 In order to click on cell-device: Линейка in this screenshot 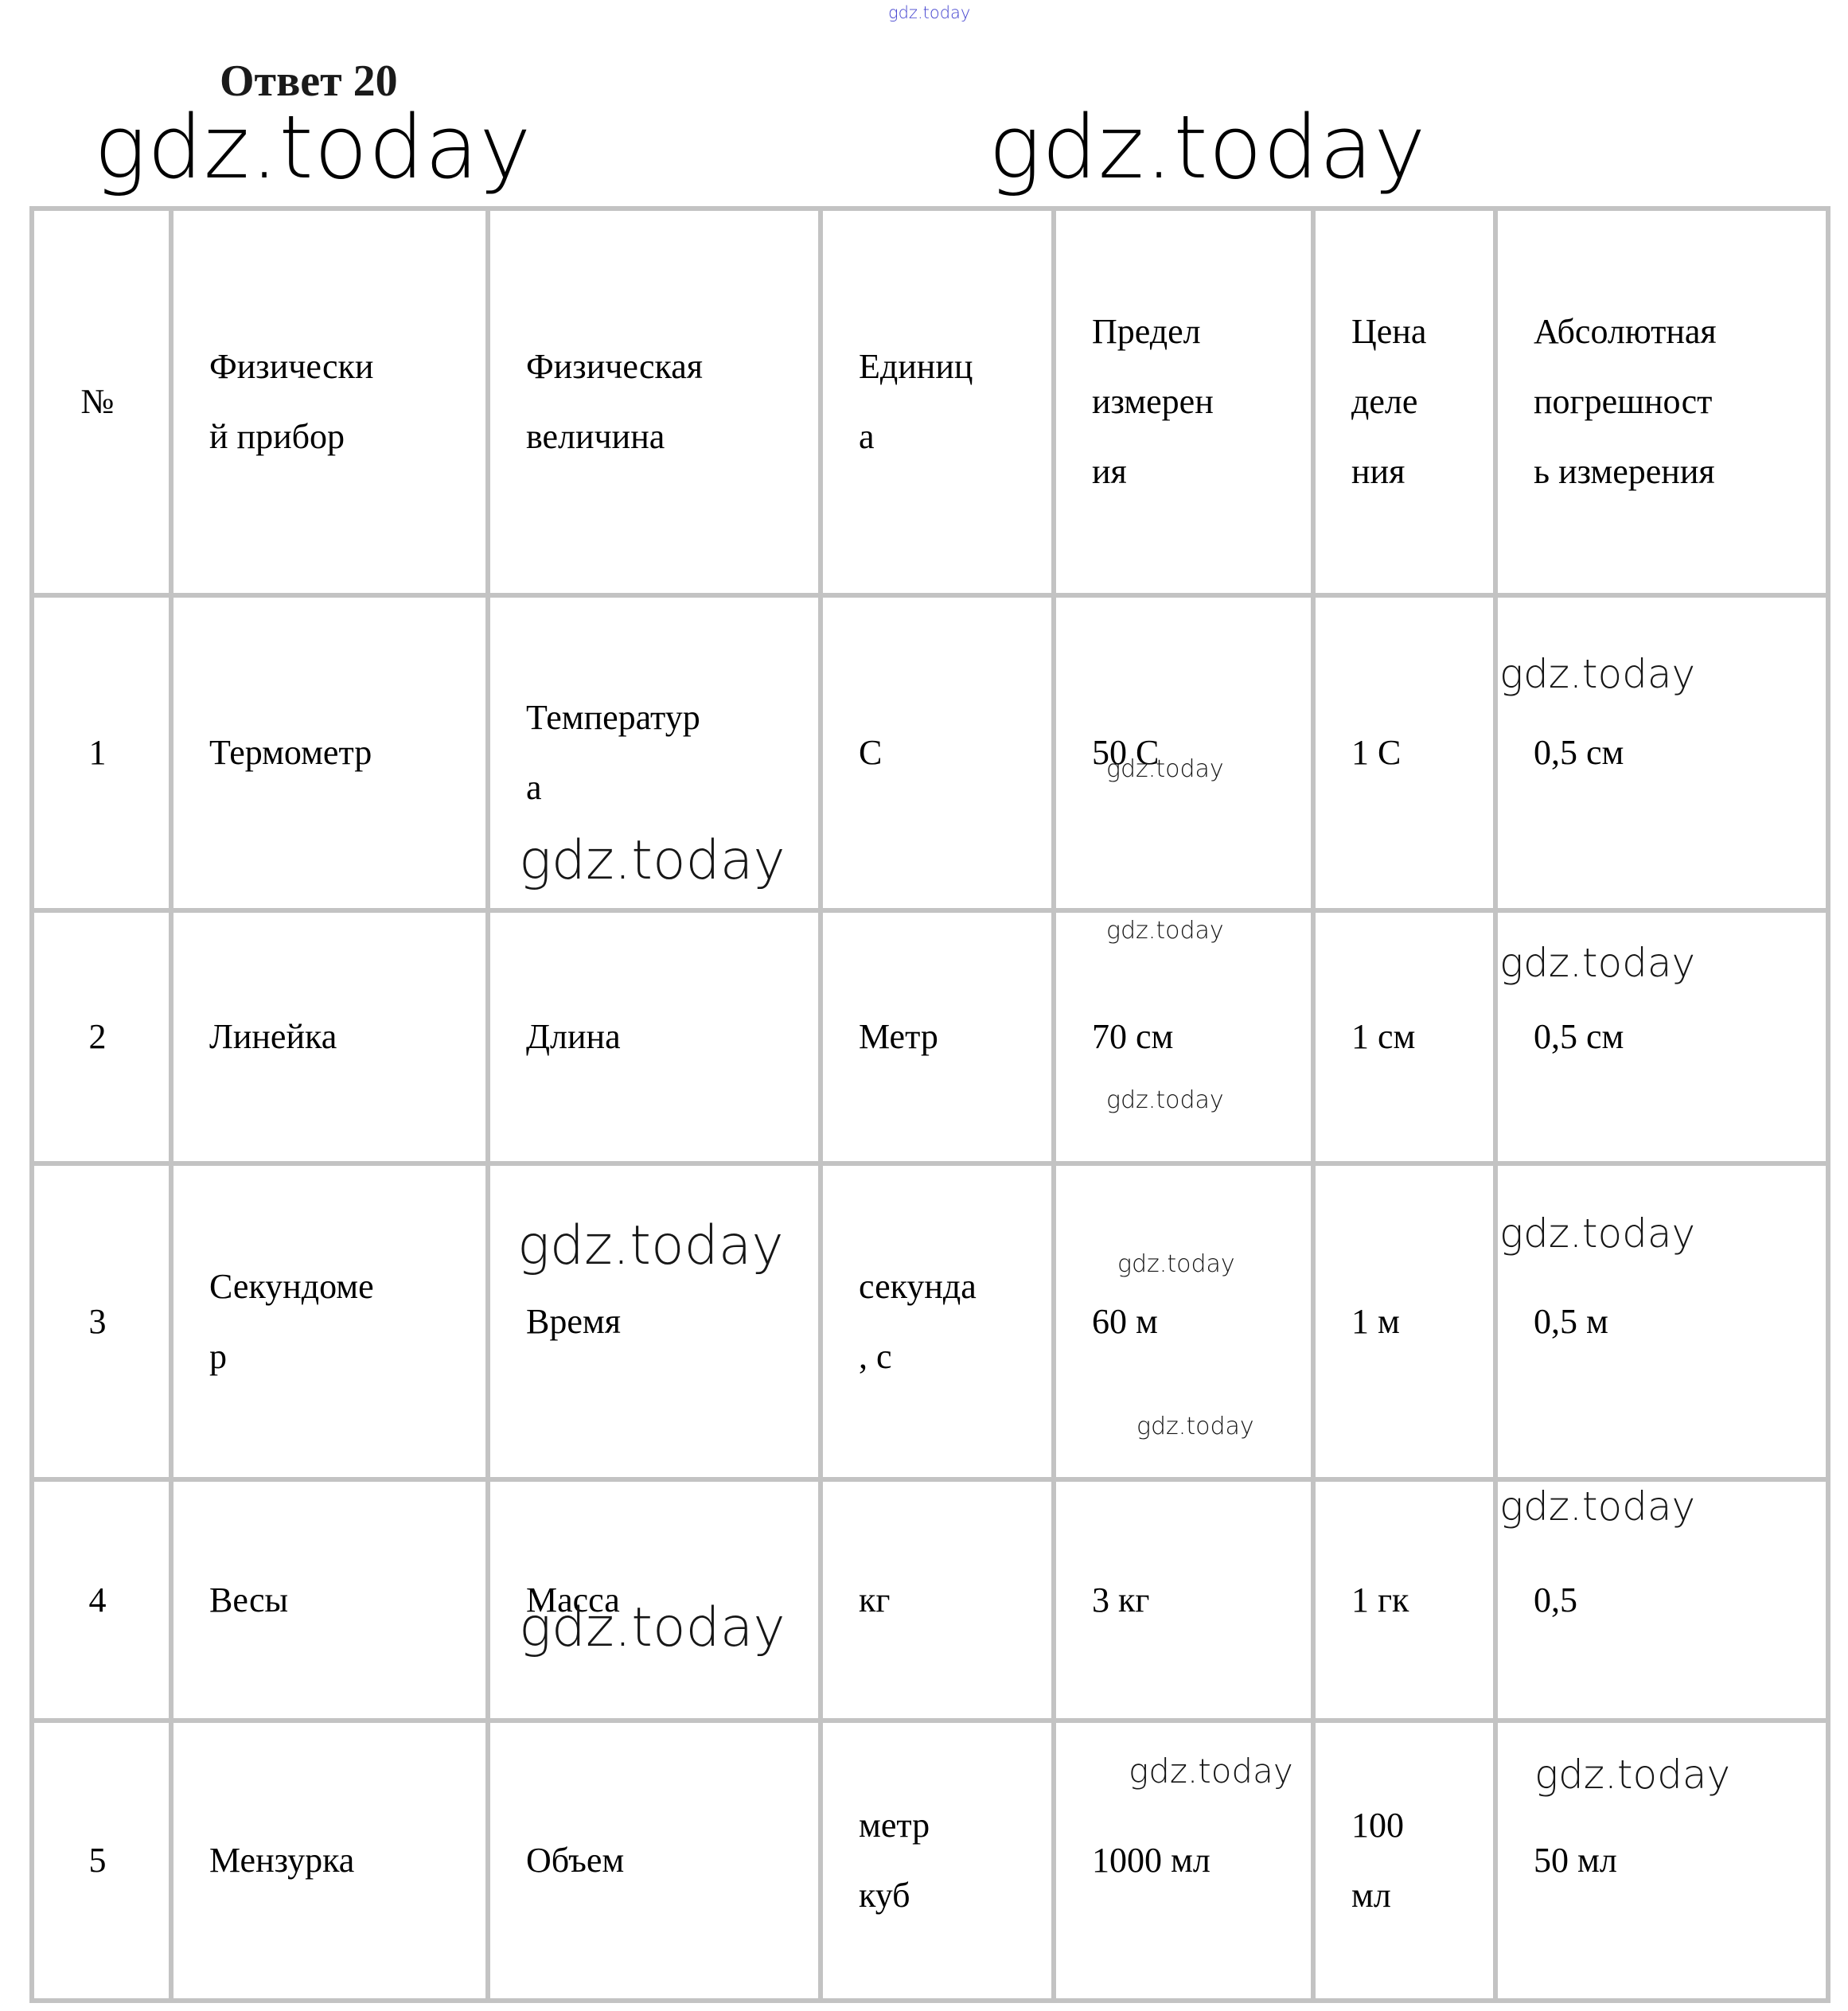, I will do `click(330, 1037)`.